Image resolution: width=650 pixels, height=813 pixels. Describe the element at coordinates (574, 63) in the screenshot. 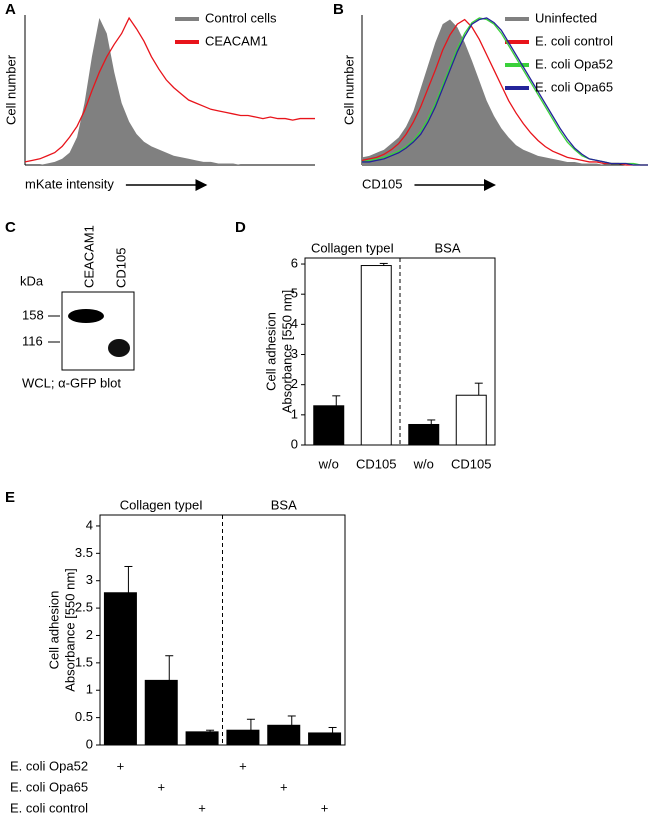

I see `legend-label: E. coli Opa52` at that location.